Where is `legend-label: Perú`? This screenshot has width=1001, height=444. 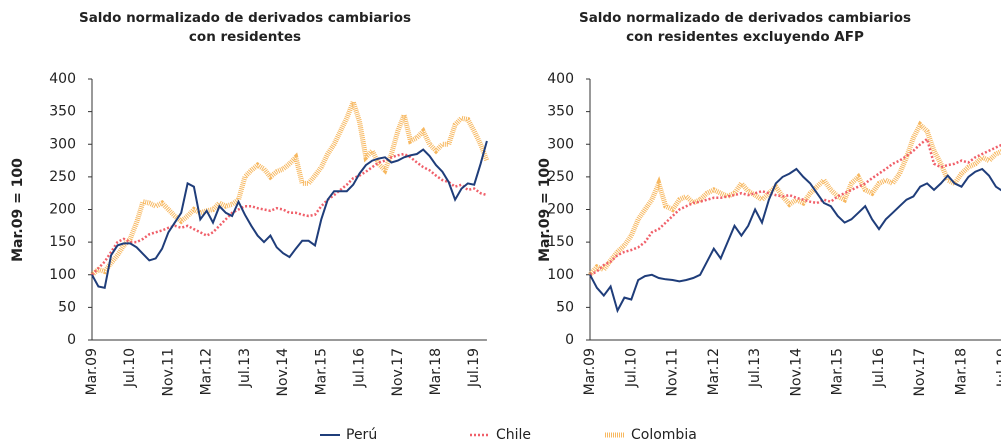
legend-label: Perú is located at coordinates (361, 435).